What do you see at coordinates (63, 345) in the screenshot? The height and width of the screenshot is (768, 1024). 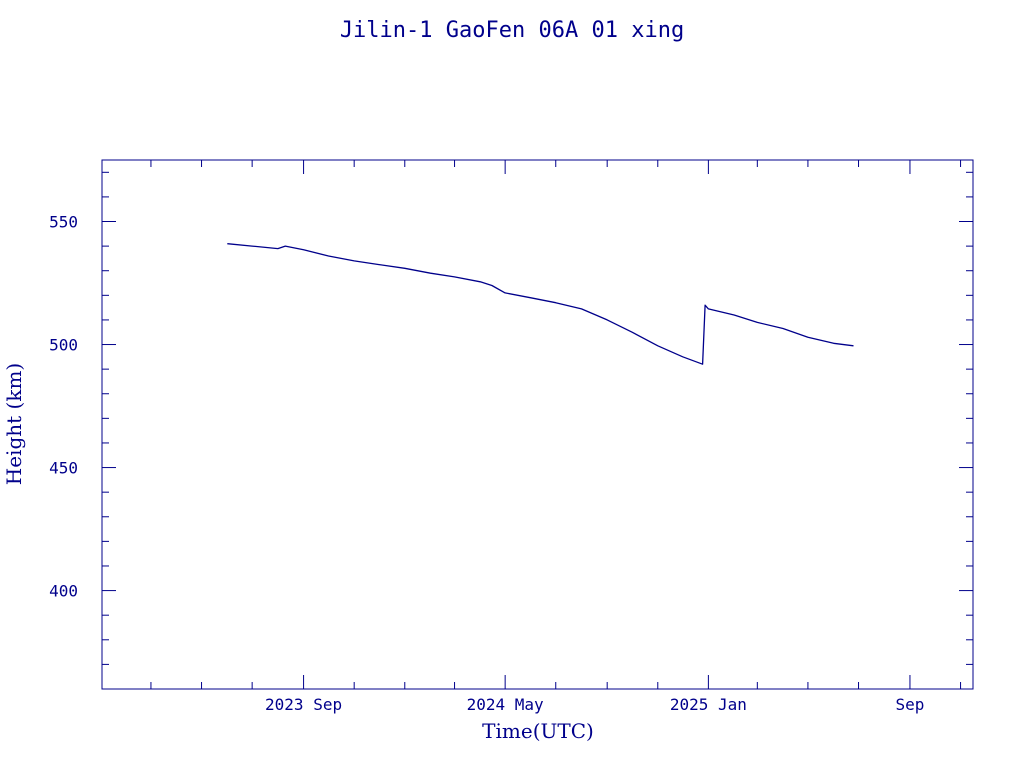 I see `y-tick-label: 500` at bounding box center [63, 345].